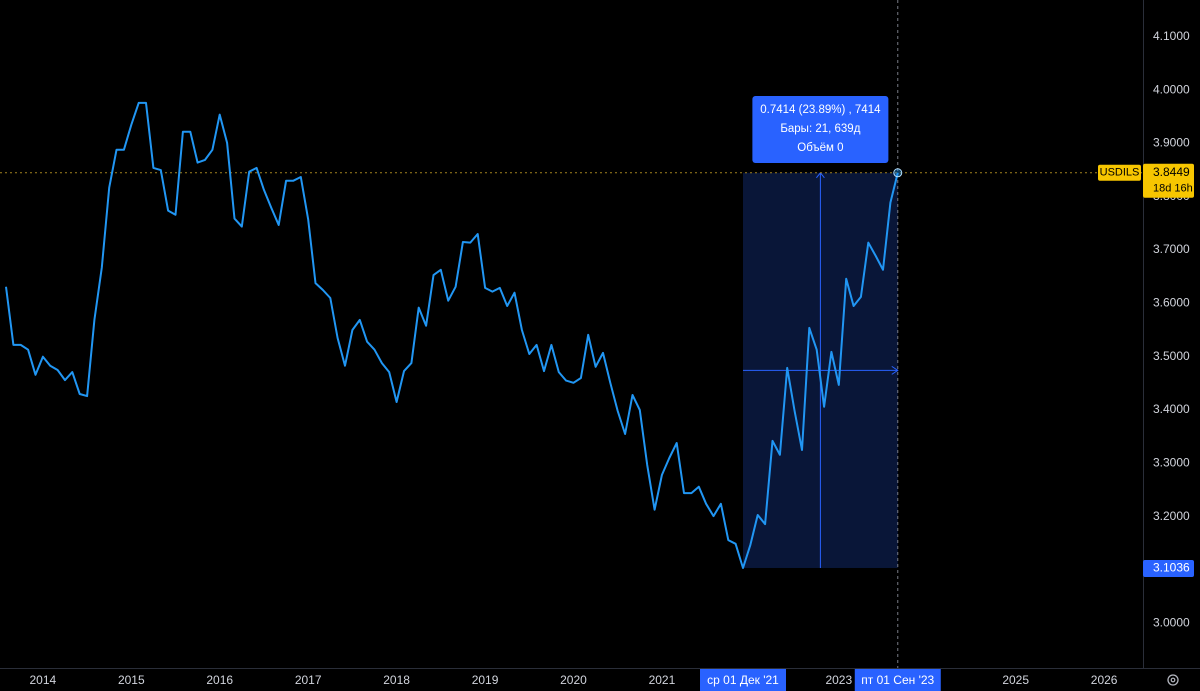 The image size is (1200, 691). I want to click on countdown-label: 18d 16h, so click(1173, 189).